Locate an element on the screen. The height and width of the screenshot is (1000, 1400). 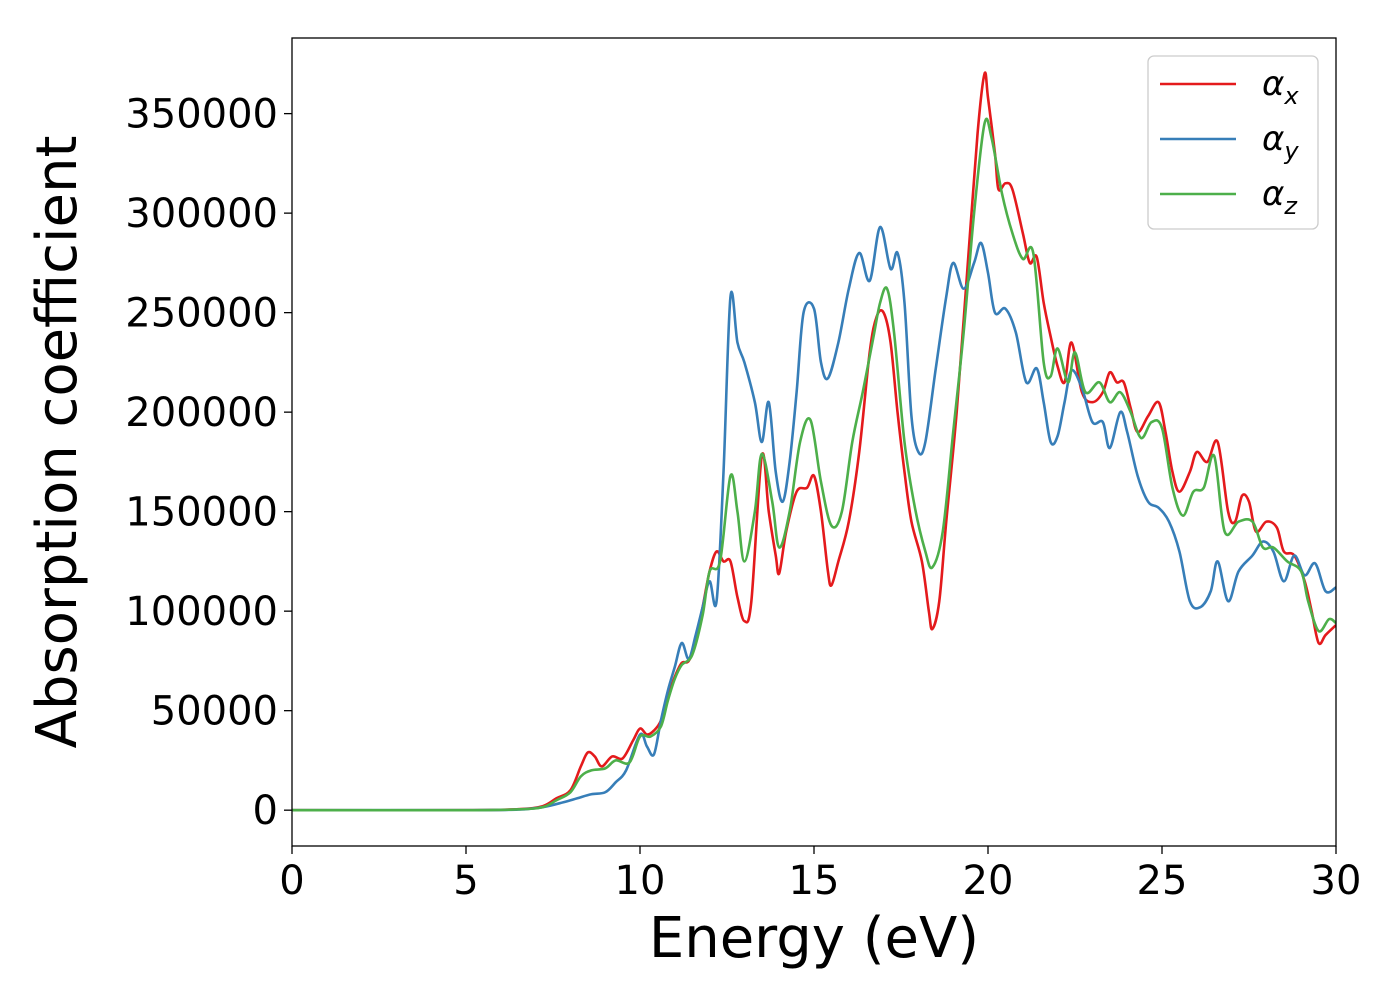
y-tick-label: 50000 is located at coordinates (214, 712).